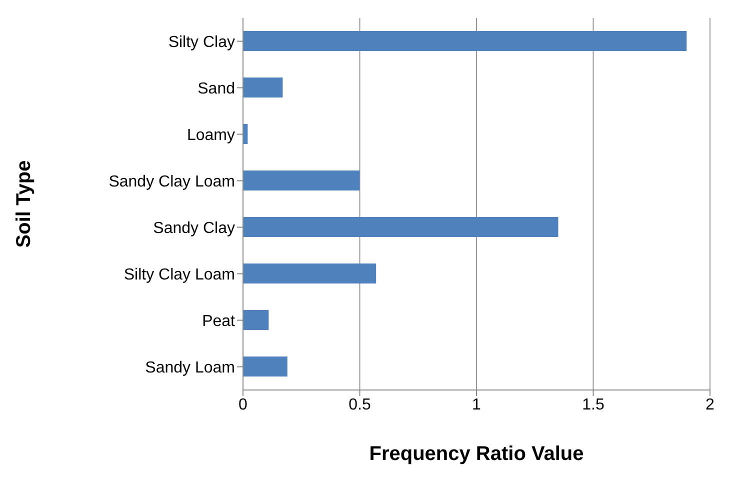  Describe the element at coordinates (190, 367) in the screenshot. I see `y-tick-label: Sandy Loam` at that location.